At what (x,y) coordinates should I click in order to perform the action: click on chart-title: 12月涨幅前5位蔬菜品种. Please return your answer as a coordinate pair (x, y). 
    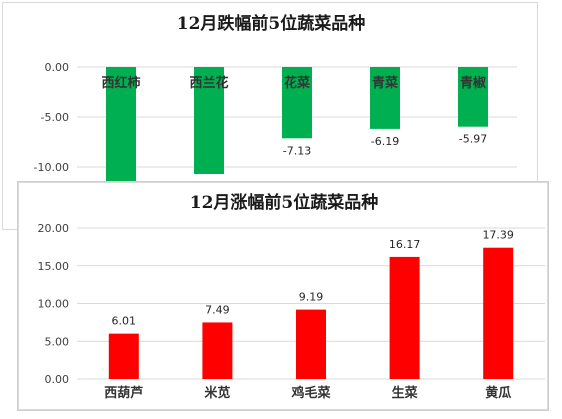
    Looking at the image, I should click on (284, 202).